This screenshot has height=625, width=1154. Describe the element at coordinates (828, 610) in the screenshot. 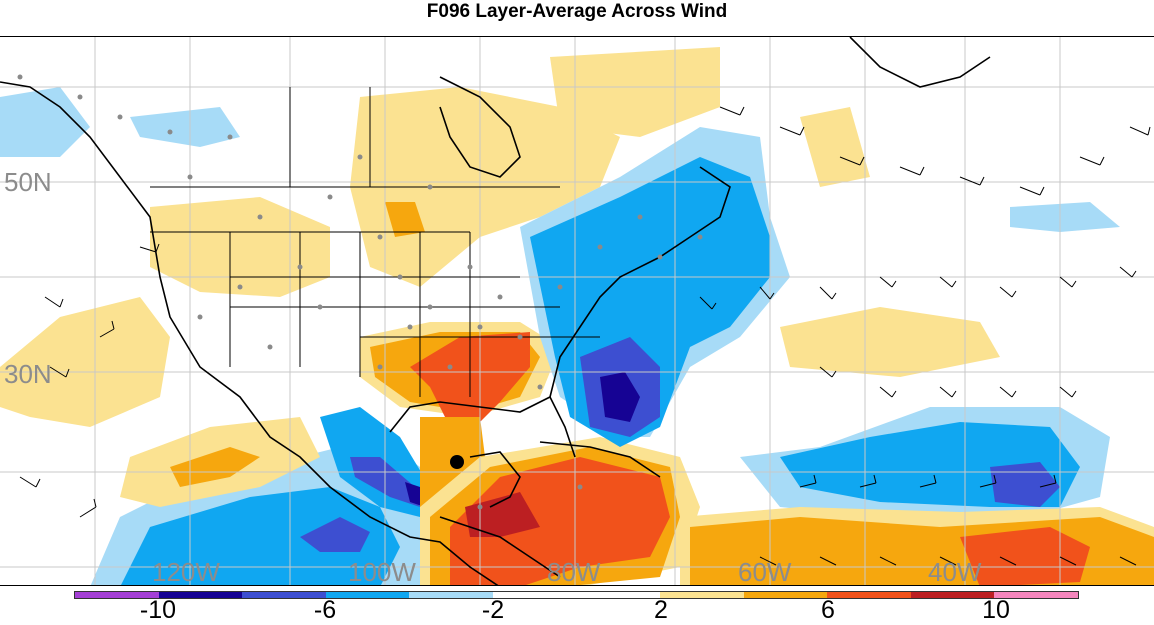

I see `colorbar-tick-6: 6` at that location.